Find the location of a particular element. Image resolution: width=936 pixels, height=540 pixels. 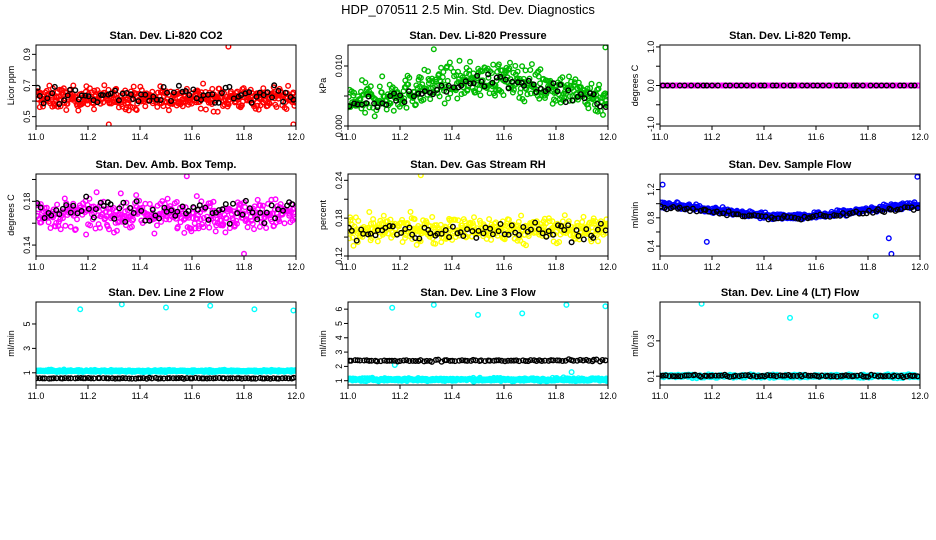

x-tick-label: 11.6 is located at coordinates (192, 396).